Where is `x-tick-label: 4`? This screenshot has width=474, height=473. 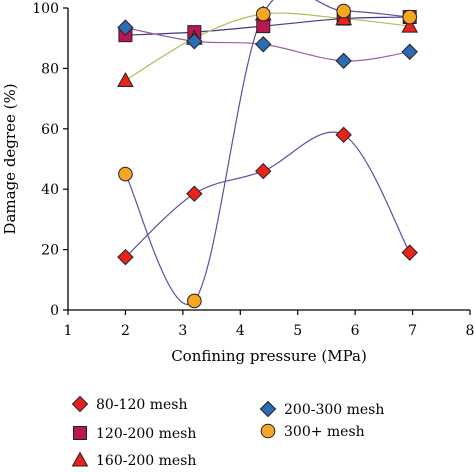 x-tick-label: 4 is located at coordinates (240, 331).